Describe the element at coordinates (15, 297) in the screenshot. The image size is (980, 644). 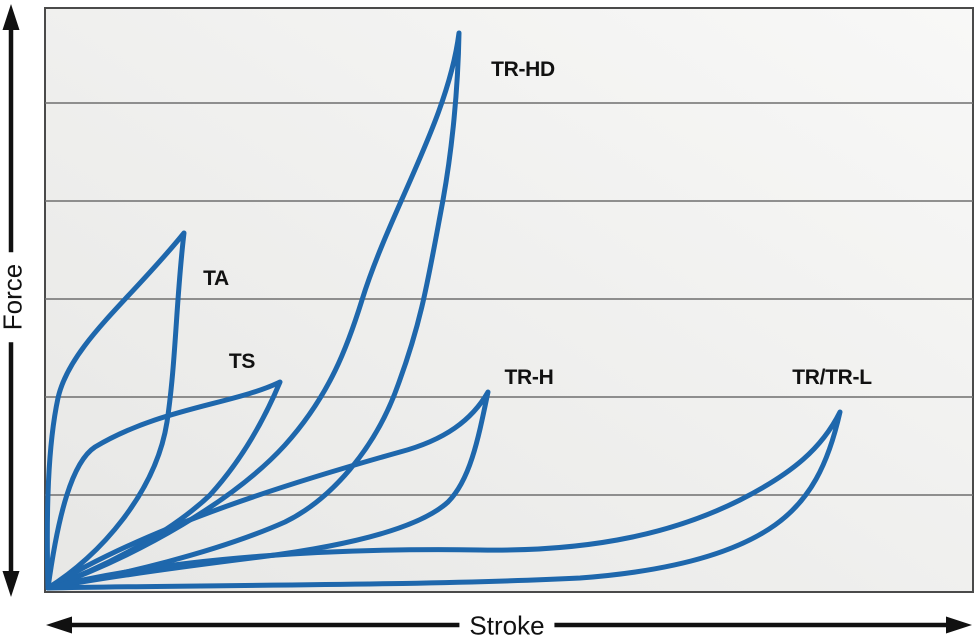
I see `y-axis-label: Force` at that location.